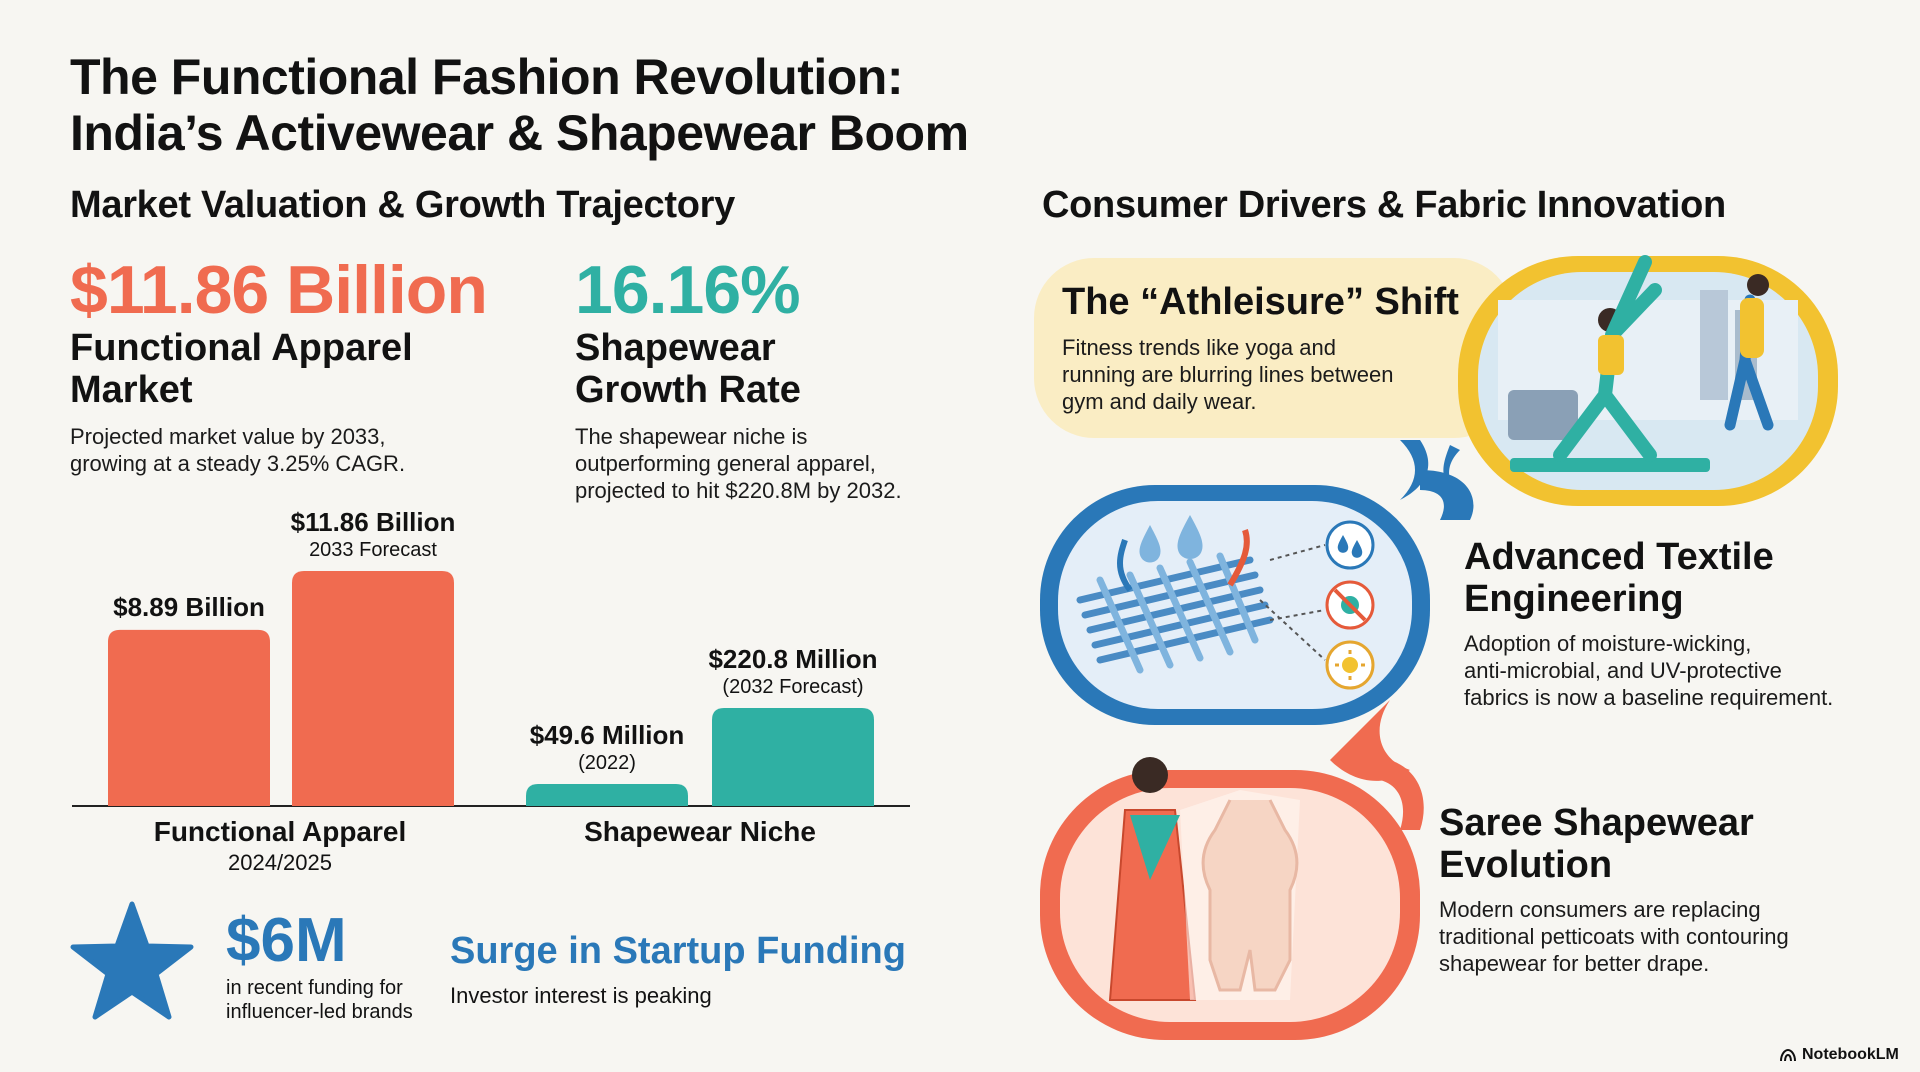 This screenshot has width=1920, height=1072. Describe the element at coordinates (1150, 775) in the screenshot. I see `woman-head` at that location.